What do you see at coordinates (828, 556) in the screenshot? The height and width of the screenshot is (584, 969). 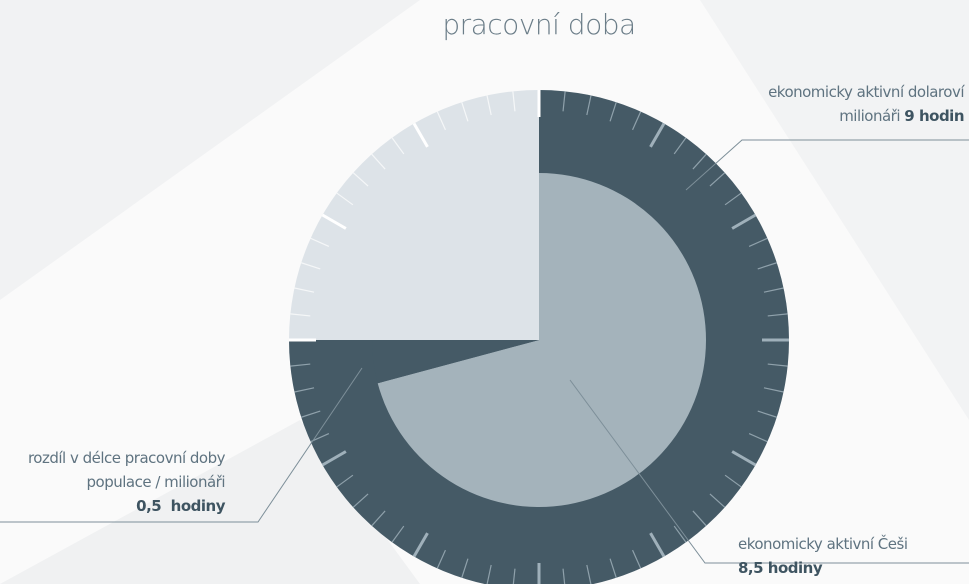 I see `label: ekonomicky aktivní Češi 8,5 hodiny` at bounding box center [828, 556].